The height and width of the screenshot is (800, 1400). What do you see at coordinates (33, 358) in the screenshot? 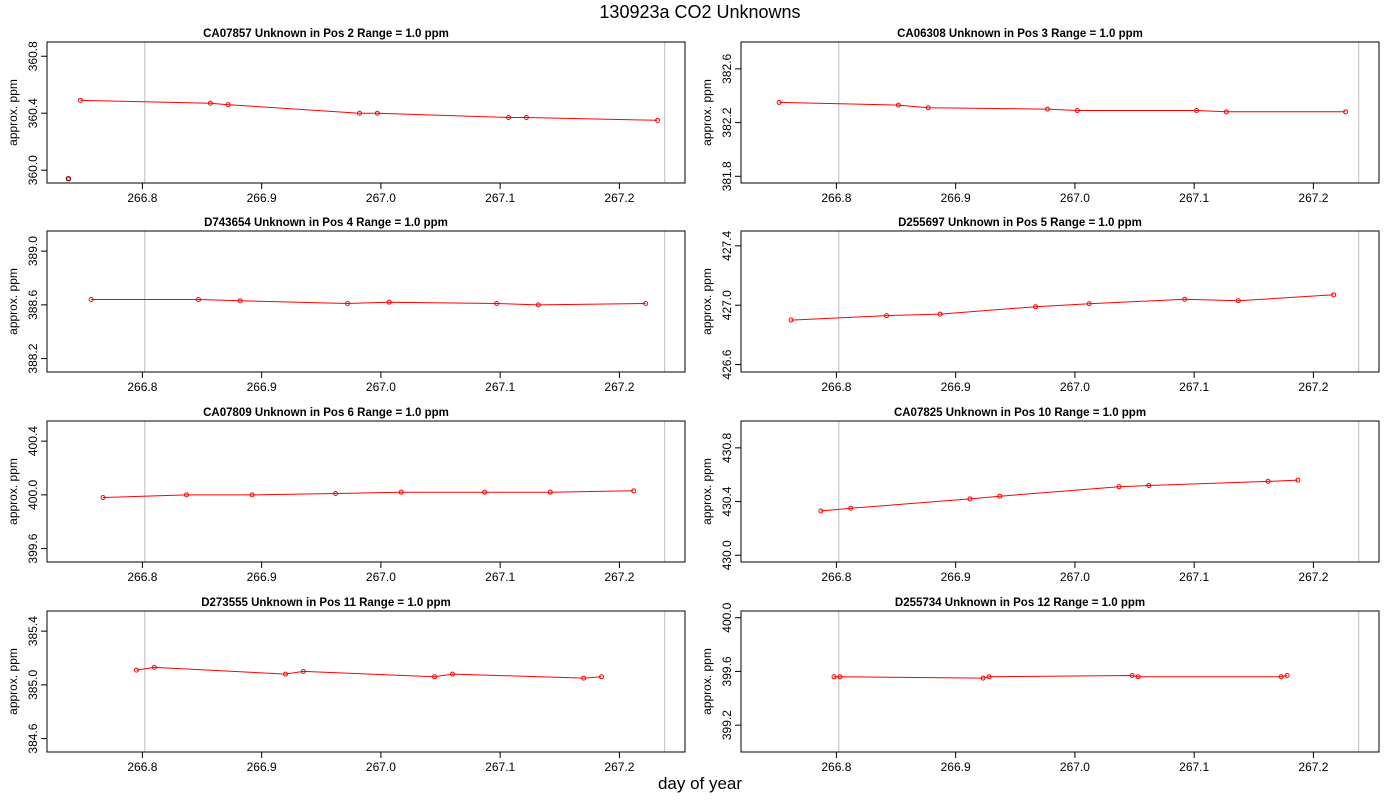
I see `y-tick-label: 388.2` at bounding box center [33, 358].